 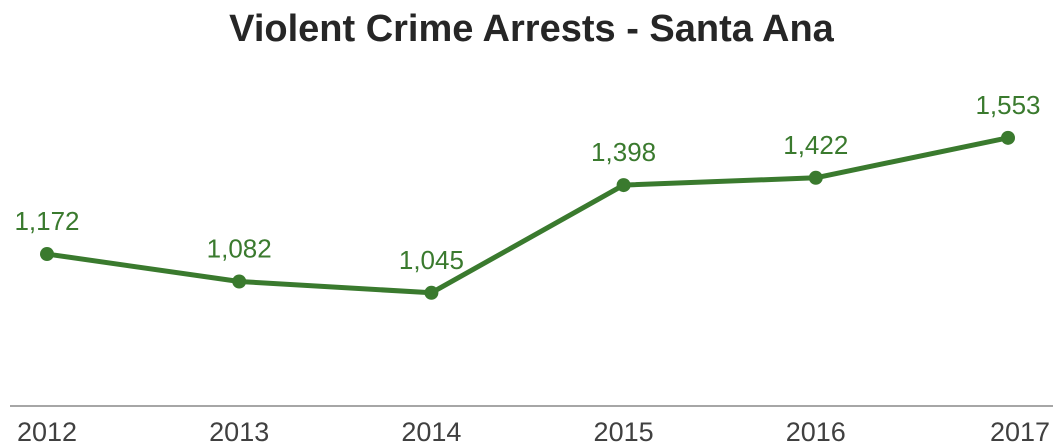 I want to click on data-label-2014: 1,045, so click(x=431, y=260).